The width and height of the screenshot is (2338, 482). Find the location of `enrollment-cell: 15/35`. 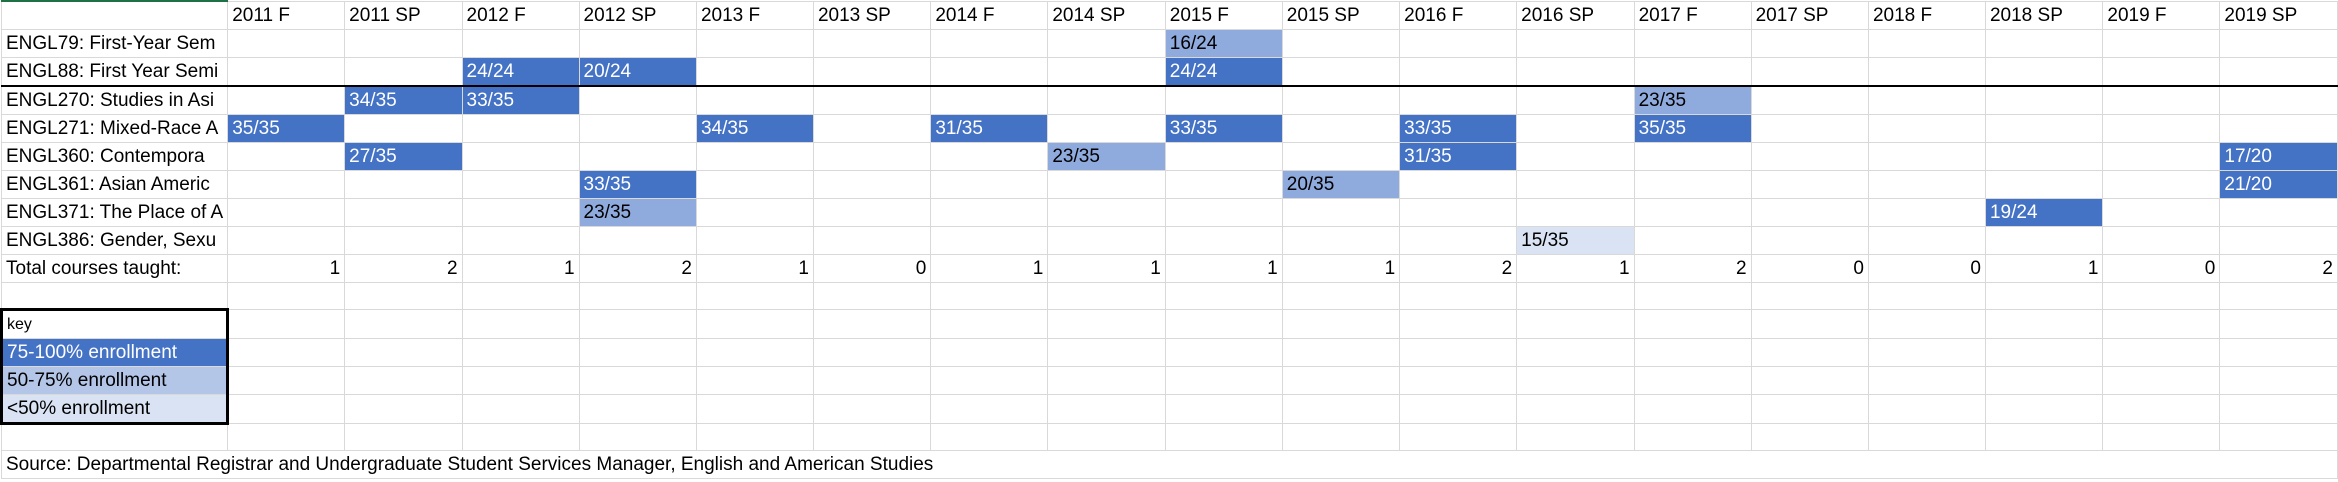

enrollment-cell: 15/35 is located at coordinates (1575, 240).